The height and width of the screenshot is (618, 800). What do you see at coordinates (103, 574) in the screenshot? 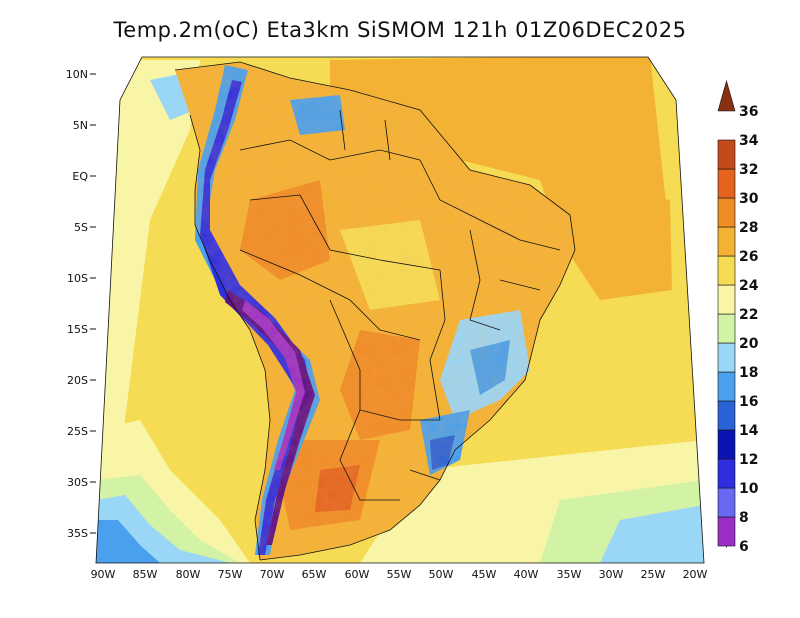
I see `lon-tick-90w: 90W` at bounding box center [103, 574].